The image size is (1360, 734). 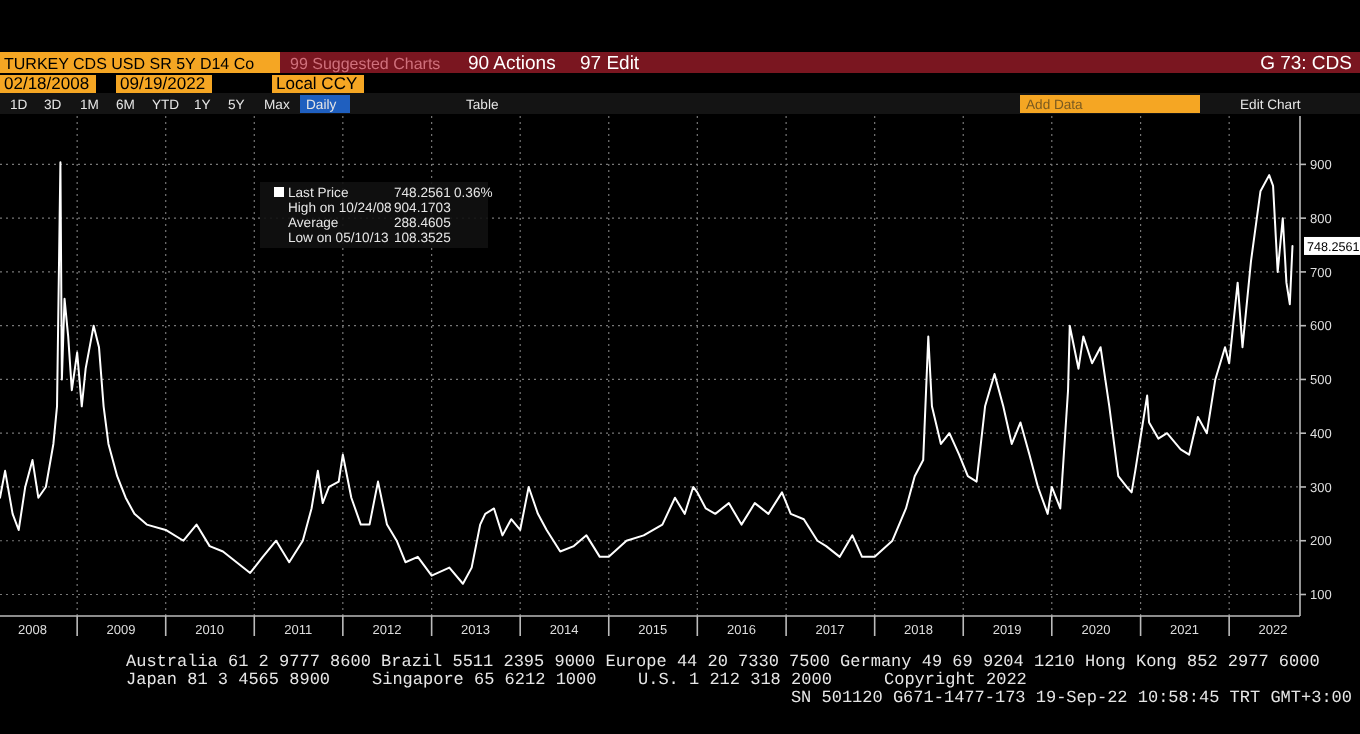 What do you see at coordinates (228, 680) in the screenshot?
I see `text: Japan 81 3 4565 8900` at bounding box center [228, 680].